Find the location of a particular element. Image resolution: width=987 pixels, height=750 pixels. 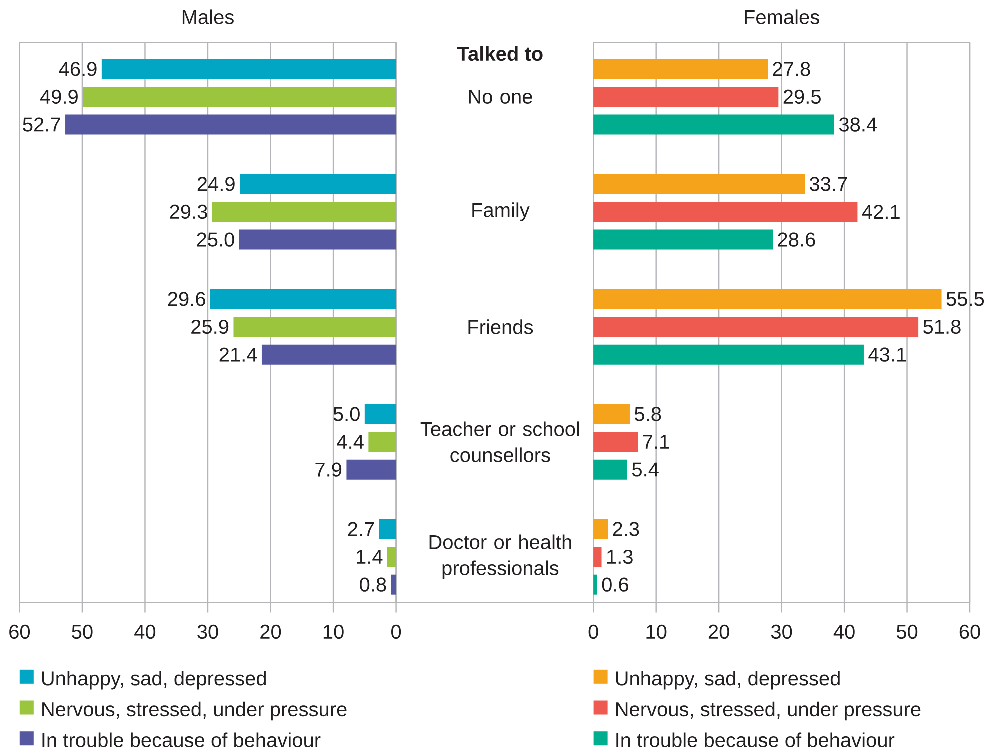

data-label: 2.7 is located at coordinates (361, 529).